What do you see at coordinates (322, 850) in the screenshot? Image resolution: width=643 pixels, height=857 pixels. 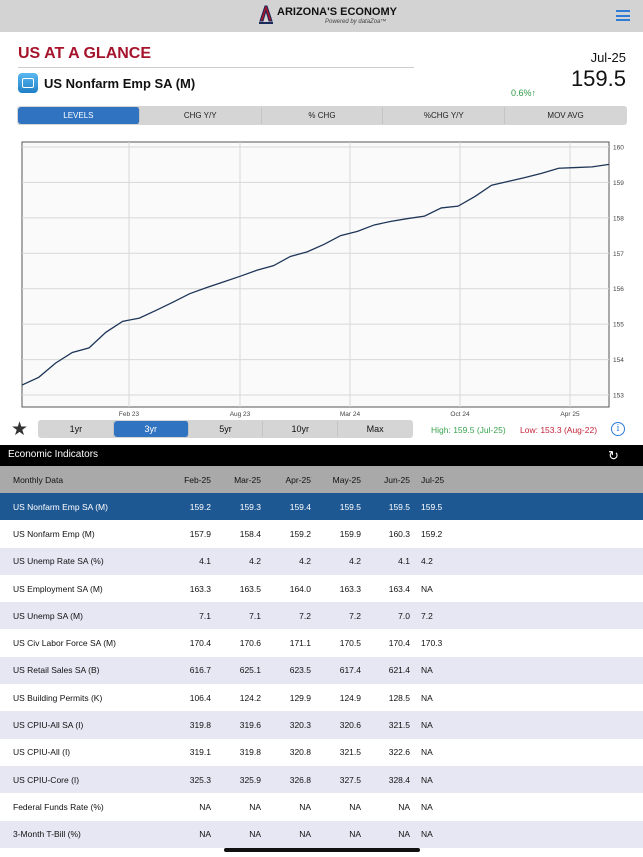 I see `home-indicator` at bounding box center [322, 850].